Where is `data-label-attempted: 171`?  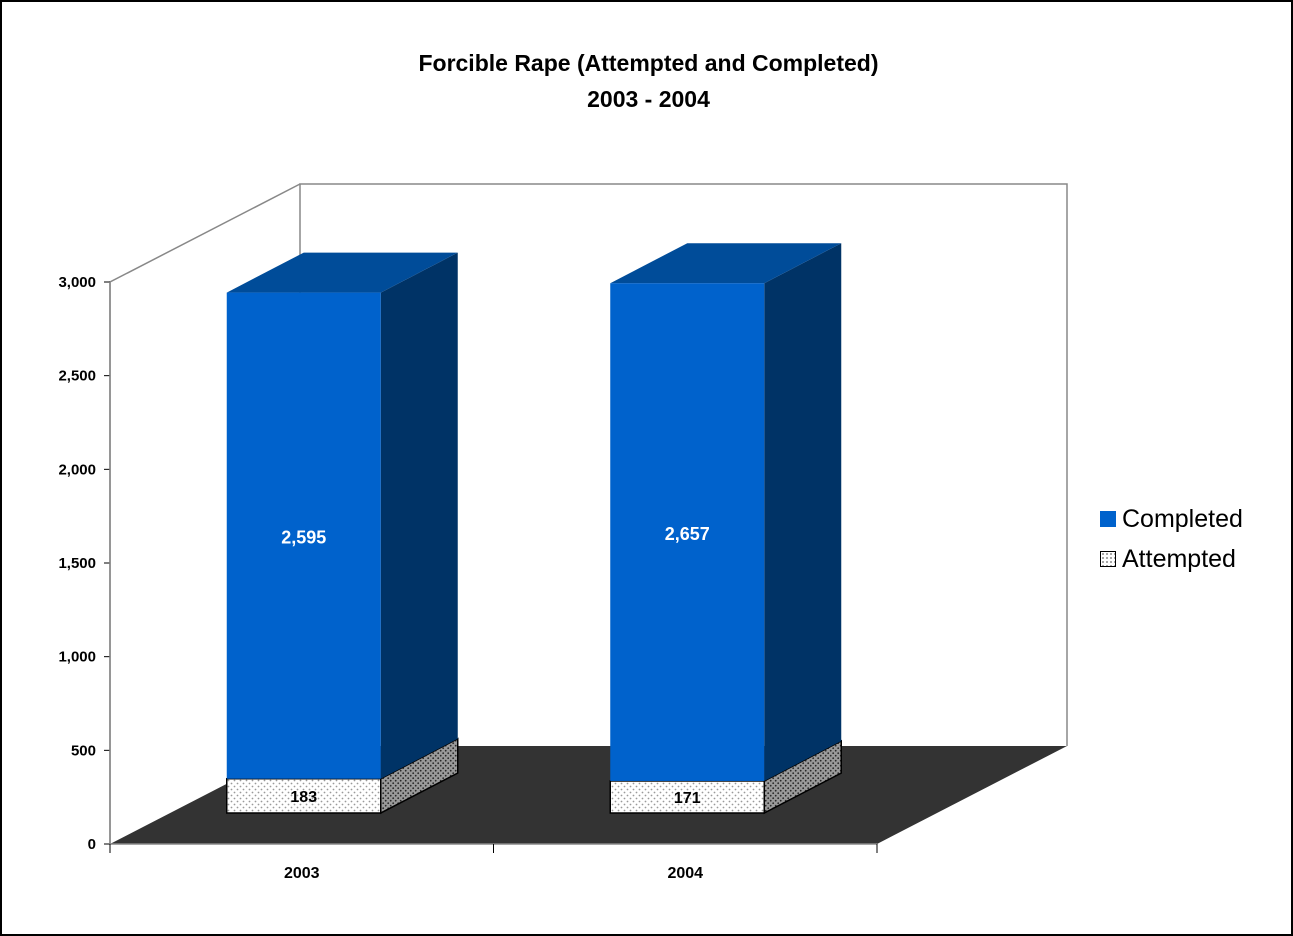
data-label-attempted: 171 is located at coordinates (687, 798).